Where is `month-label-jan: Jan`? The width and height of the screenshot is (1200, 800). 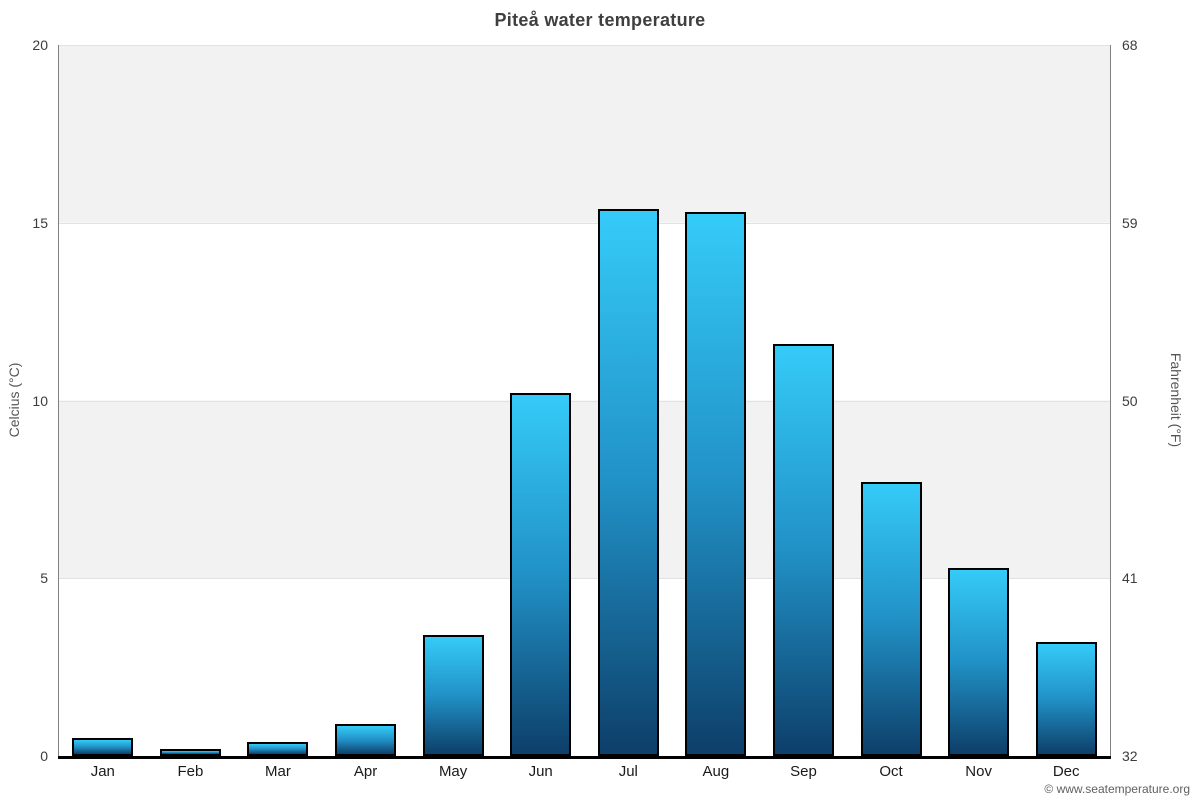
month-label-jan: Jan is located at coordinates (102, 771).